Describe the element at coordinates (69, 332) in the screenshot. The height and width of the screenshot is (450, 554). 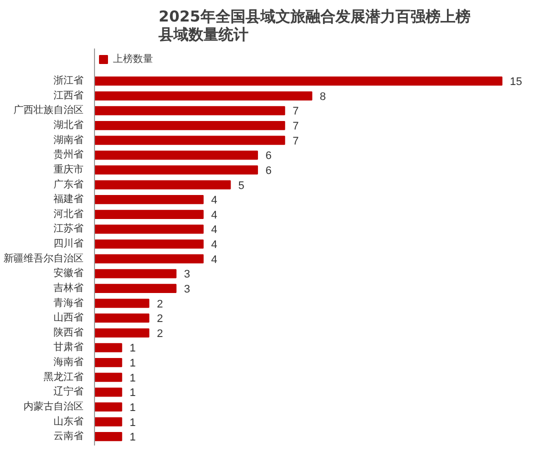
I see `y-tick-label: 陕西省` at that location.